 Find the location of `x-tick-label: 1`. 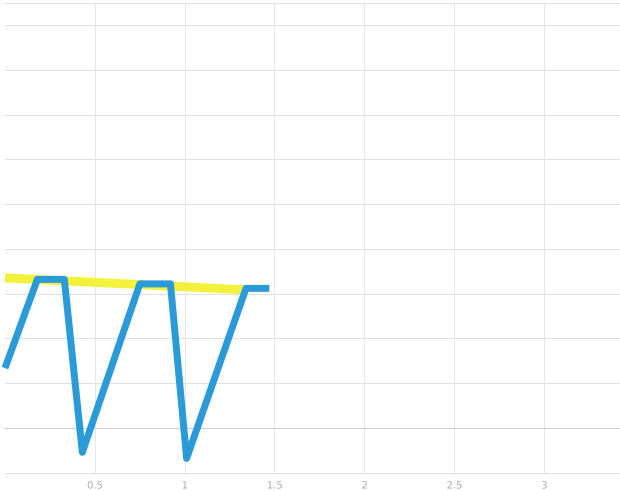

x-tick-label: 1 is located at coordinates (185, 485).